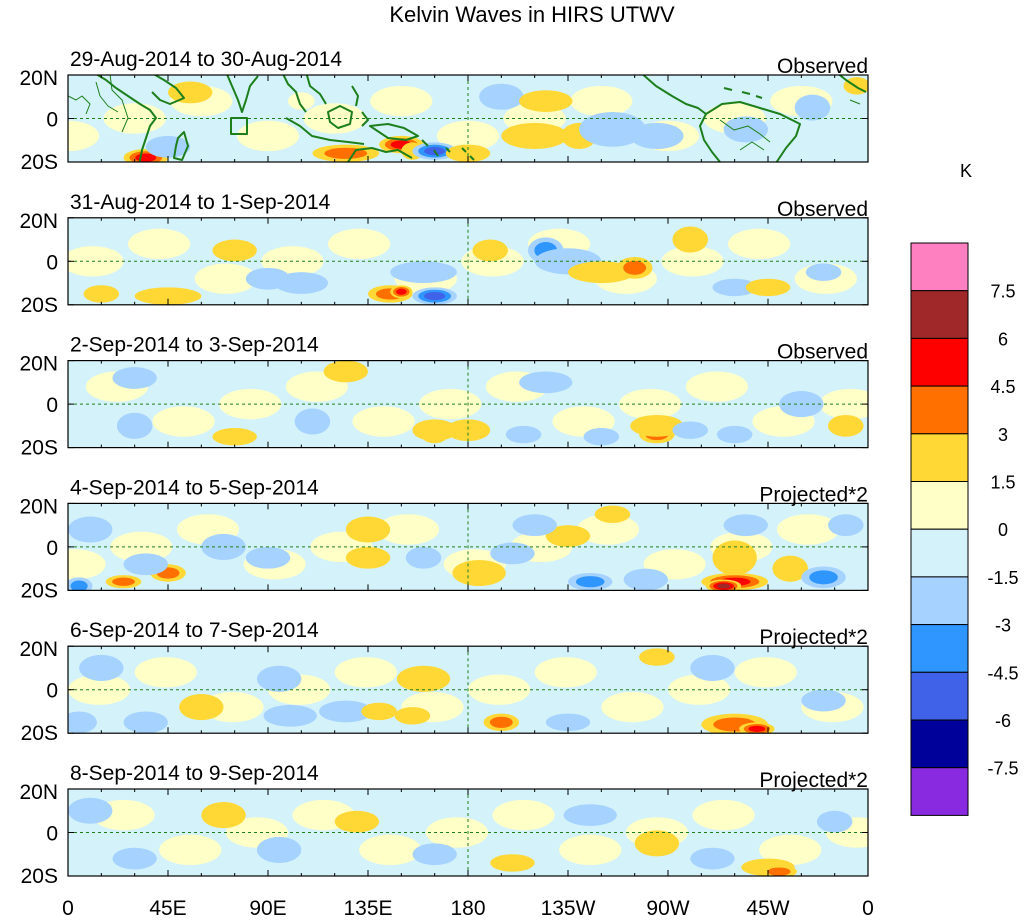 This screenshot has width=1024, height=920. I want to click on colorbar-level-label: -7.5, so click(1002, 769).